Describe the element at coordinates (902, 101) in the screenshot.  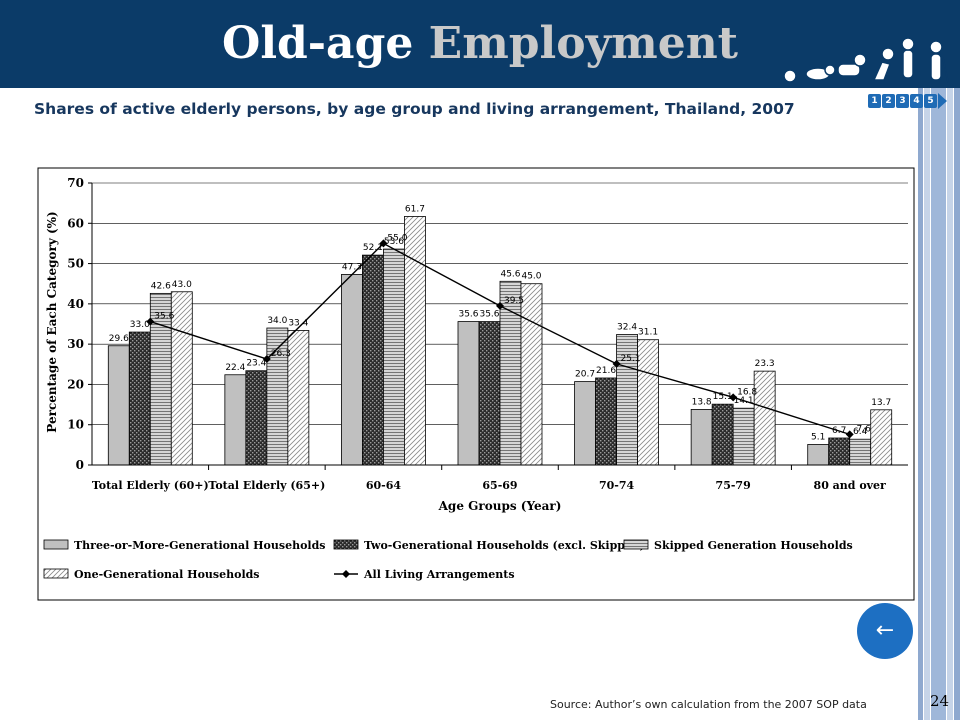
I see `nav-page-3: 3` at that location.